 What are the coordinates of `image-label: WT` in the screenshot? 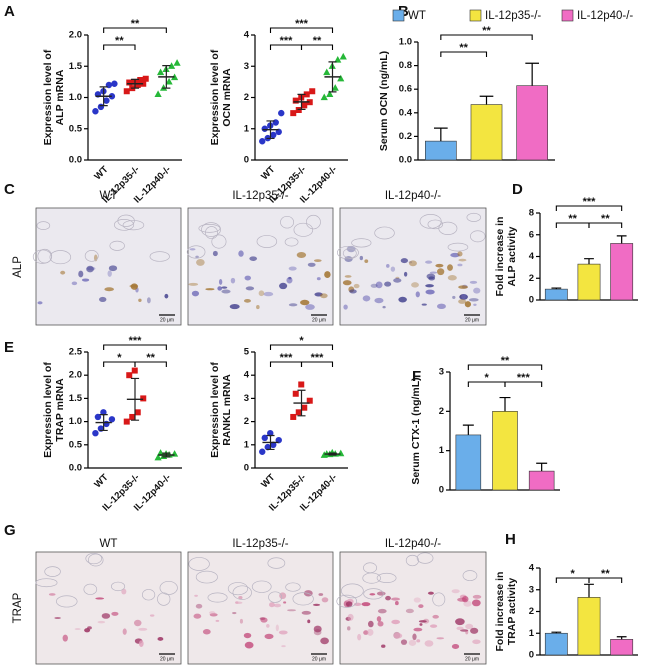 It's located at (109, 196).